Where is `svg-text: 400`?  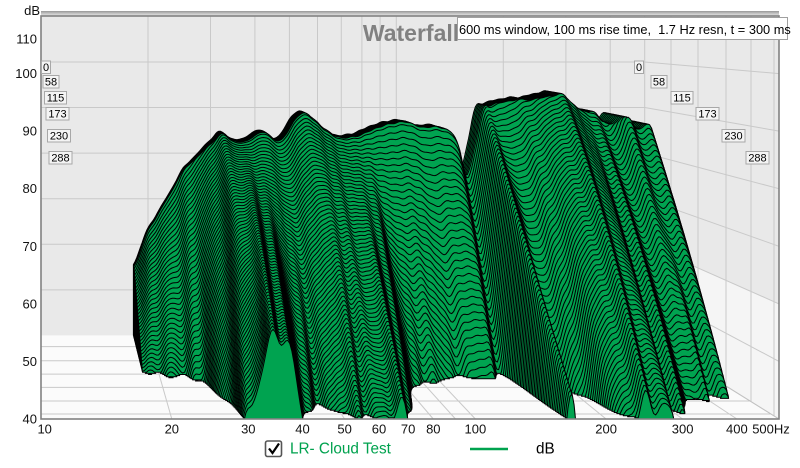 svg-text: 400 is located at coordinates (737, 429).